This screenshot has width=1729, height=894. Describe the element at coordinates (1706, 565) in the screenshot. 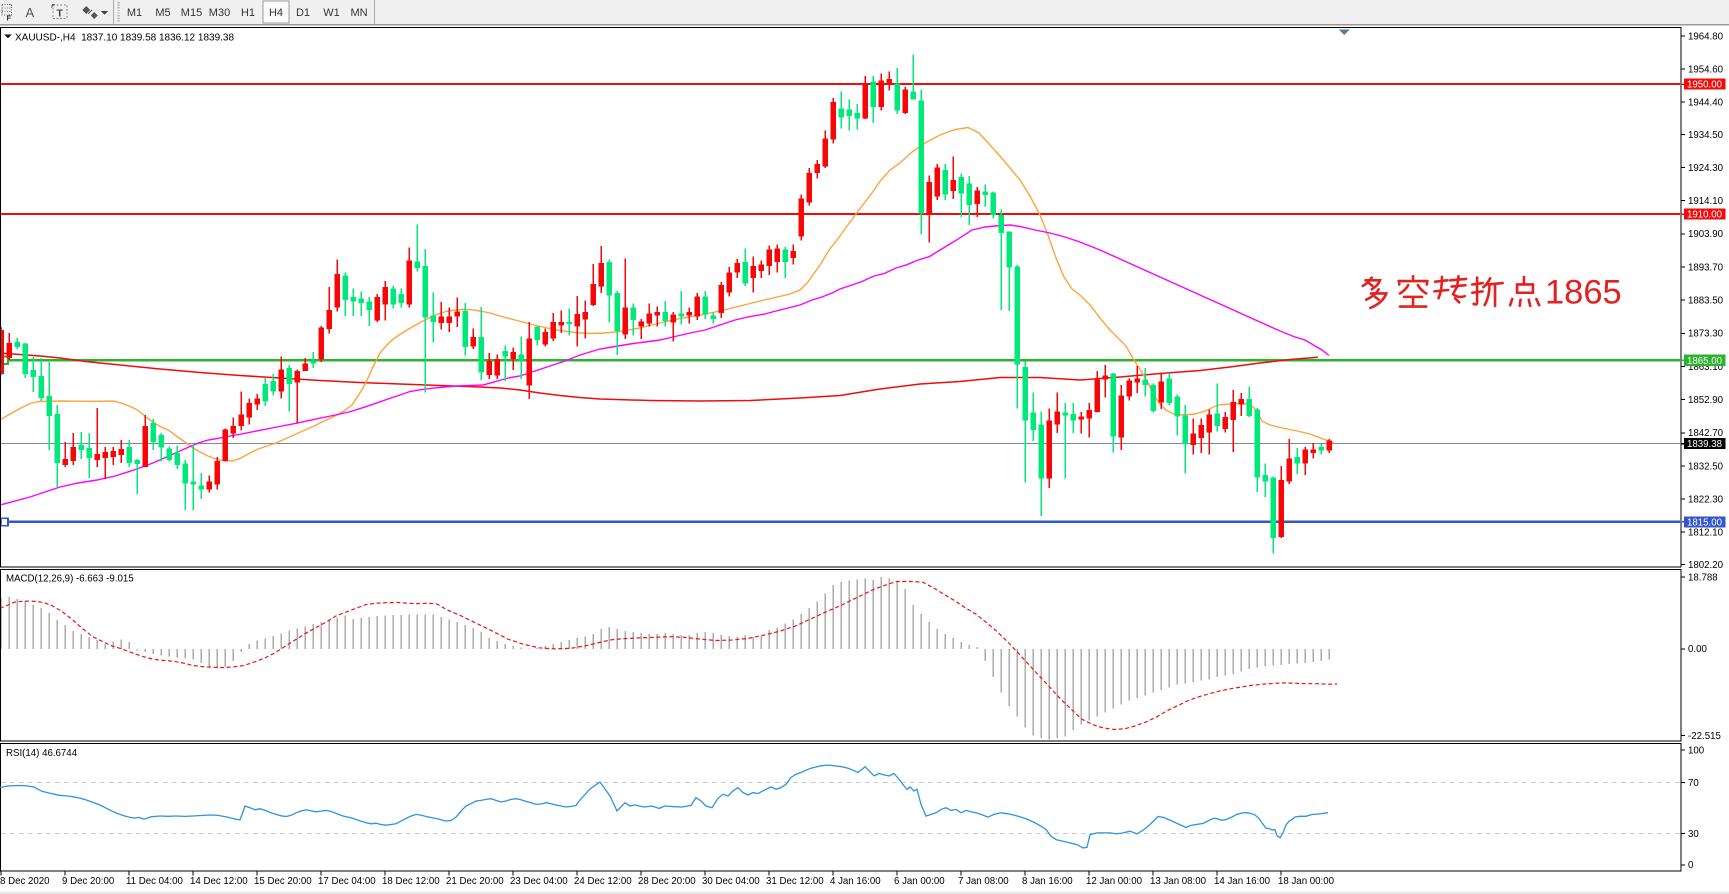

I see `svg-text: 1802.20` at that location.